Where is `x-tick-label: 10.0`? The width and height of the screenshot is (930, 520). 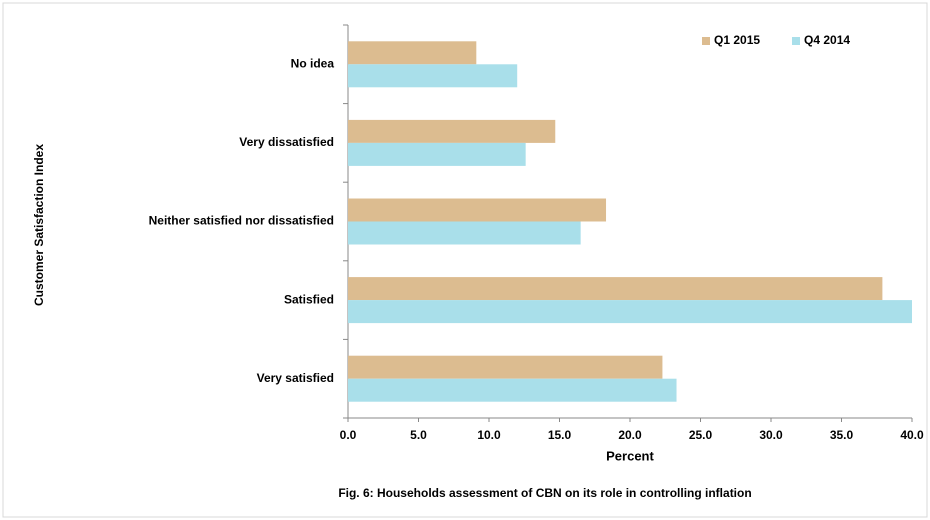 x-tick-label: 10.0 is located at coordinates (489, 435).